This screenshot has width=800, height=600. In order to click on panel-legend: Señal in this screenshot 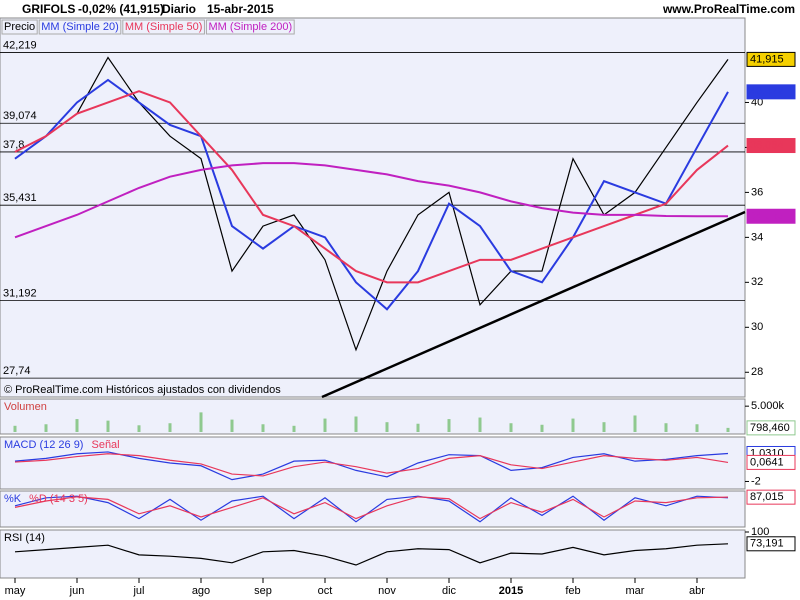, I will do `click(105, 445)`.